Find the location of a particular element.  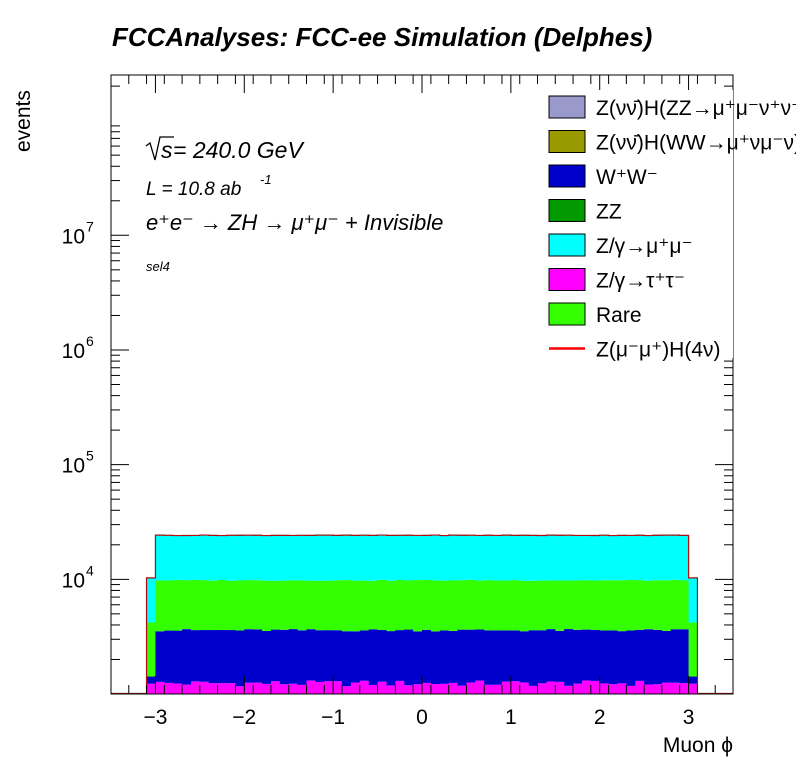

legend-label: Z(νν̄)H(ZZ→μ⁺μ⁻ν⁺ν⁻) is located at coordinates (696, 108).